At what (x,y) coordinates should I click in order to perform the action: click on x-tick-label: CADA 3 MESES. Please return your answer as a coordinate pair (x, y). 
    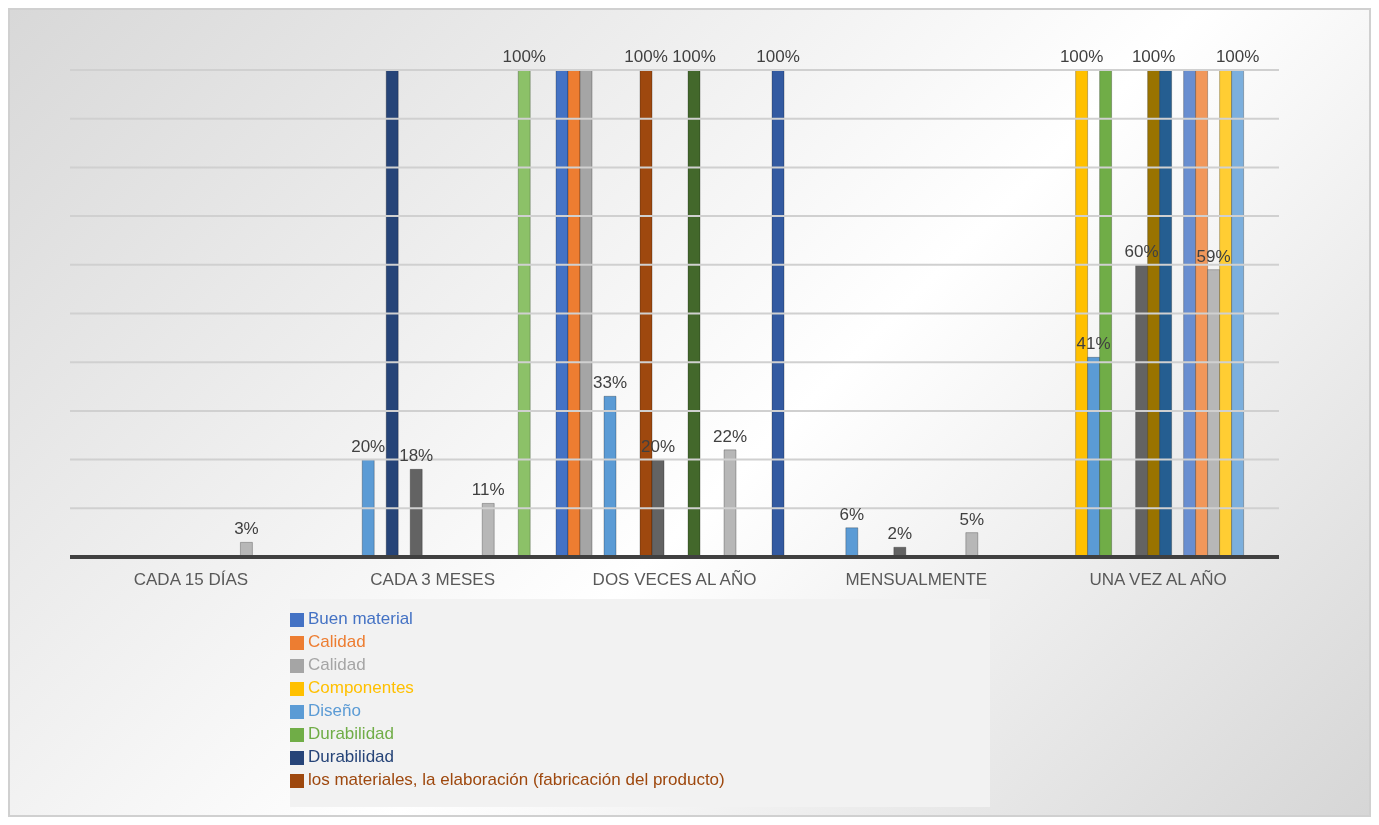
    Looking at the image, I should click on (433, 580).